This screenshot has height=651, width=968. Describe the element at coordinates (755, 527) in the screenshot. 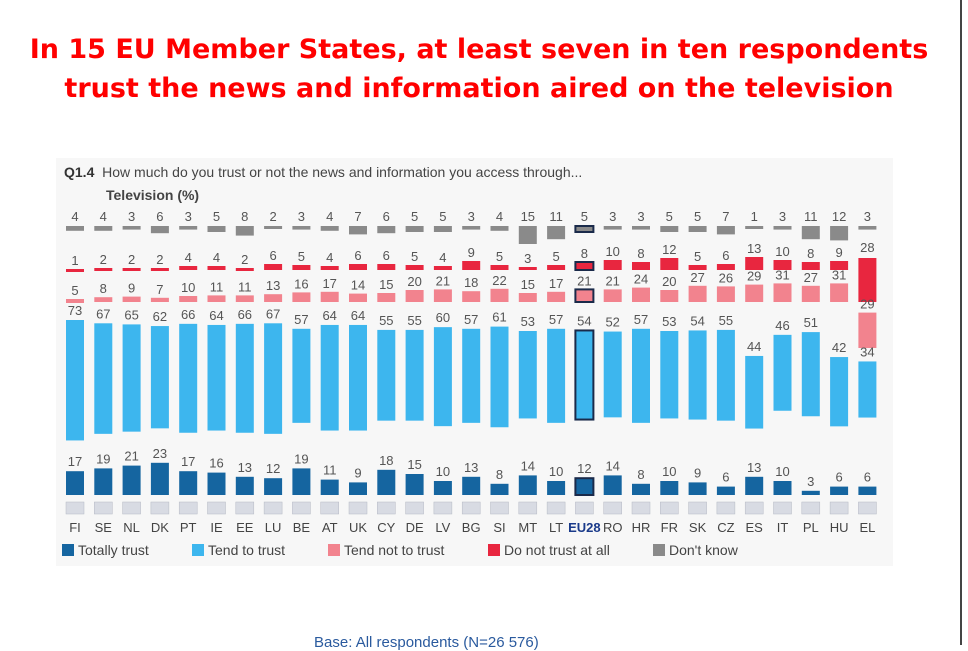

I see `category-label-ES: ES` at that location.